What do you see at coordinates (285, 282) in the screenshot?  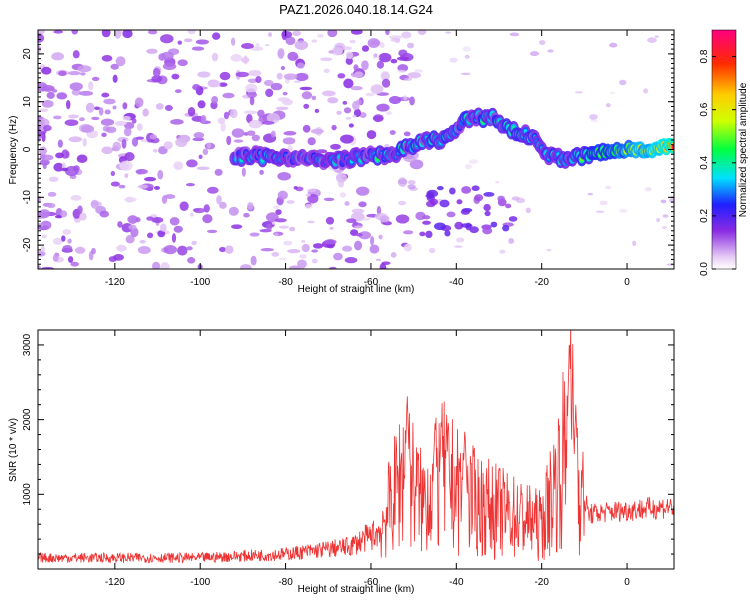 I see `x-tick-label: -80` at bounding box center [285, 282].